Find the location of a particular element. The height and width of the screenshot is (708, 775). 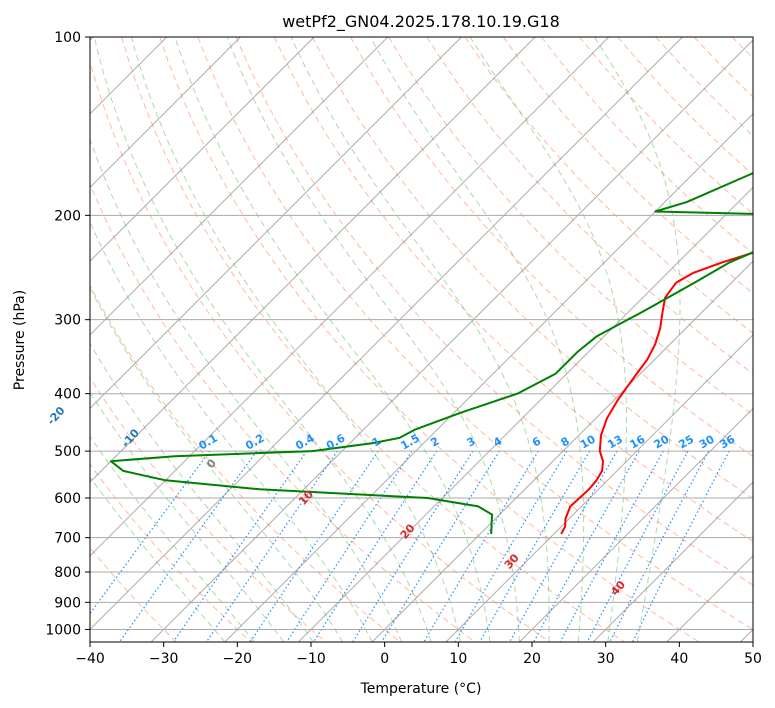

mixing-ratio-label: 10 is located at coordinates (588, 441).